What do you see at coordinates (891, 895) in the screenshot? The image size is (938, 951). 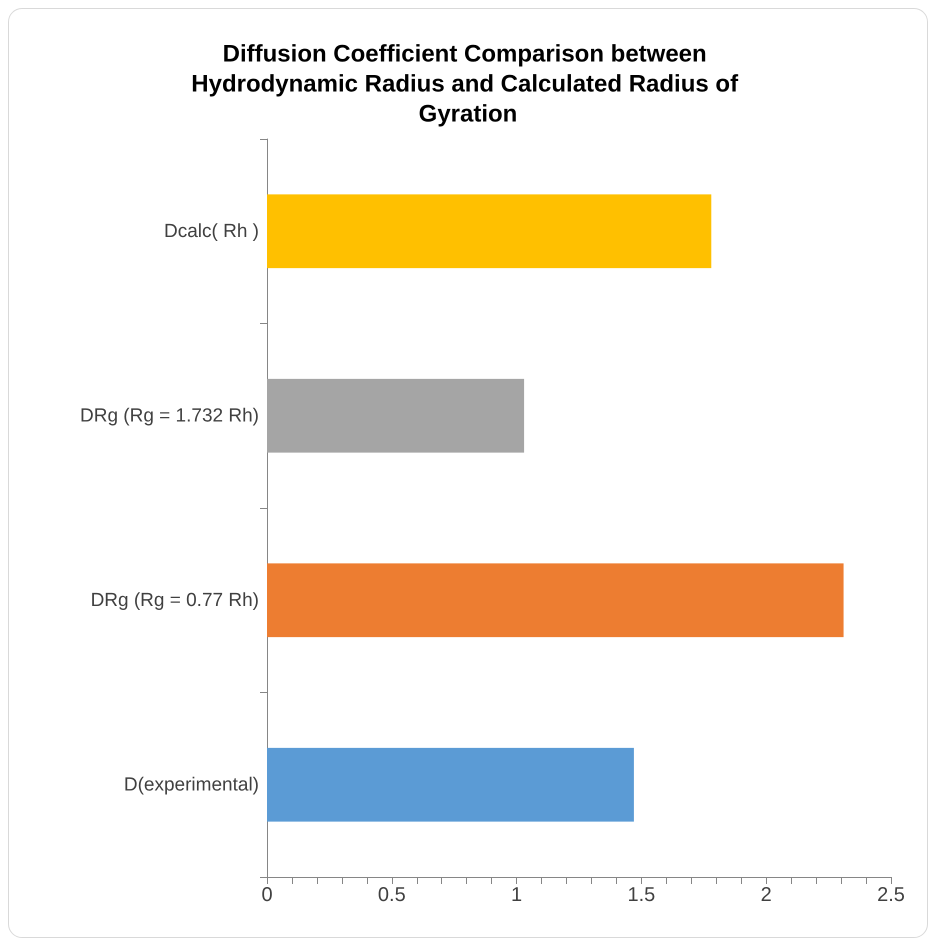 I see `x-tick-label: 2.5` at bounding box center [891, 895].